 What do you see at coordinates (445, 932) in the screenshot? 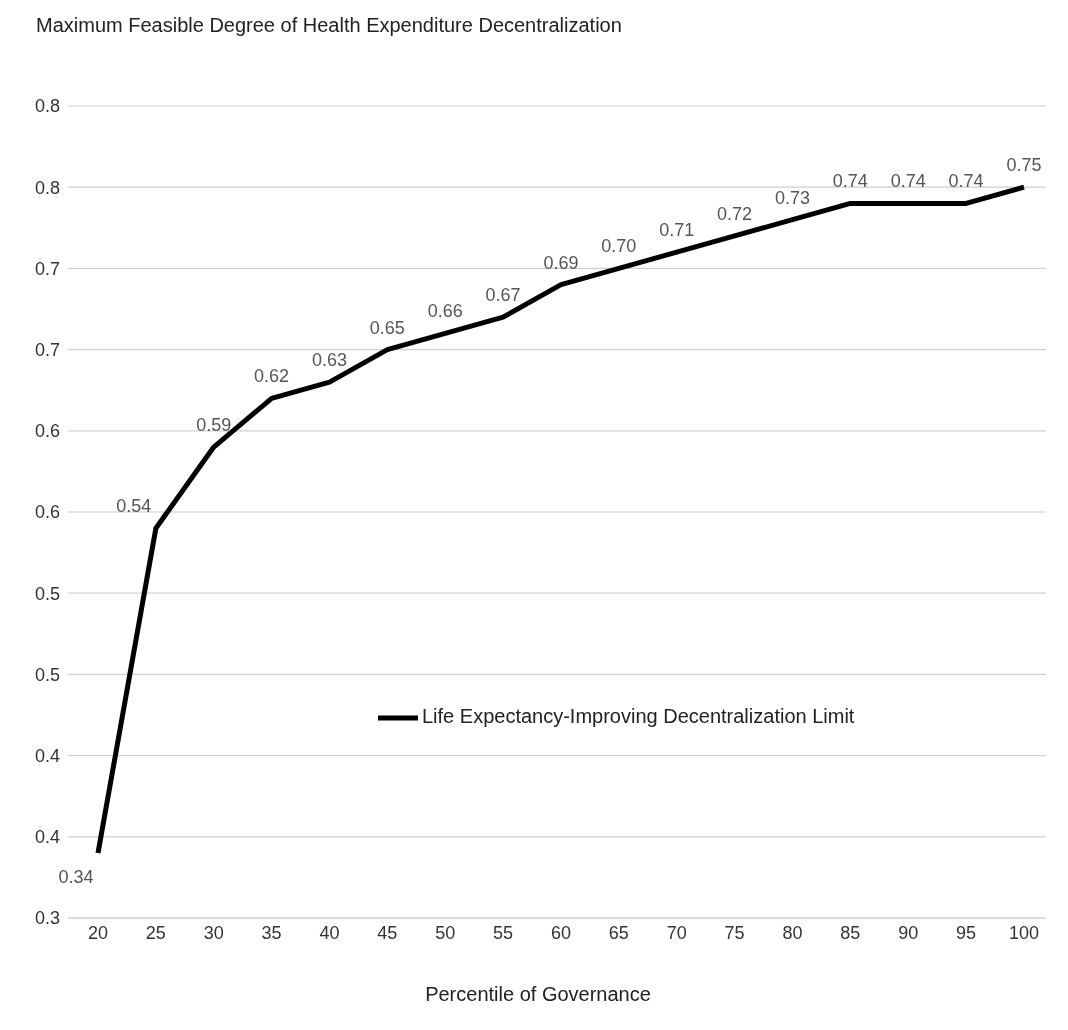
I see `x-tick-label: 50` at bounding box center [445, 932].